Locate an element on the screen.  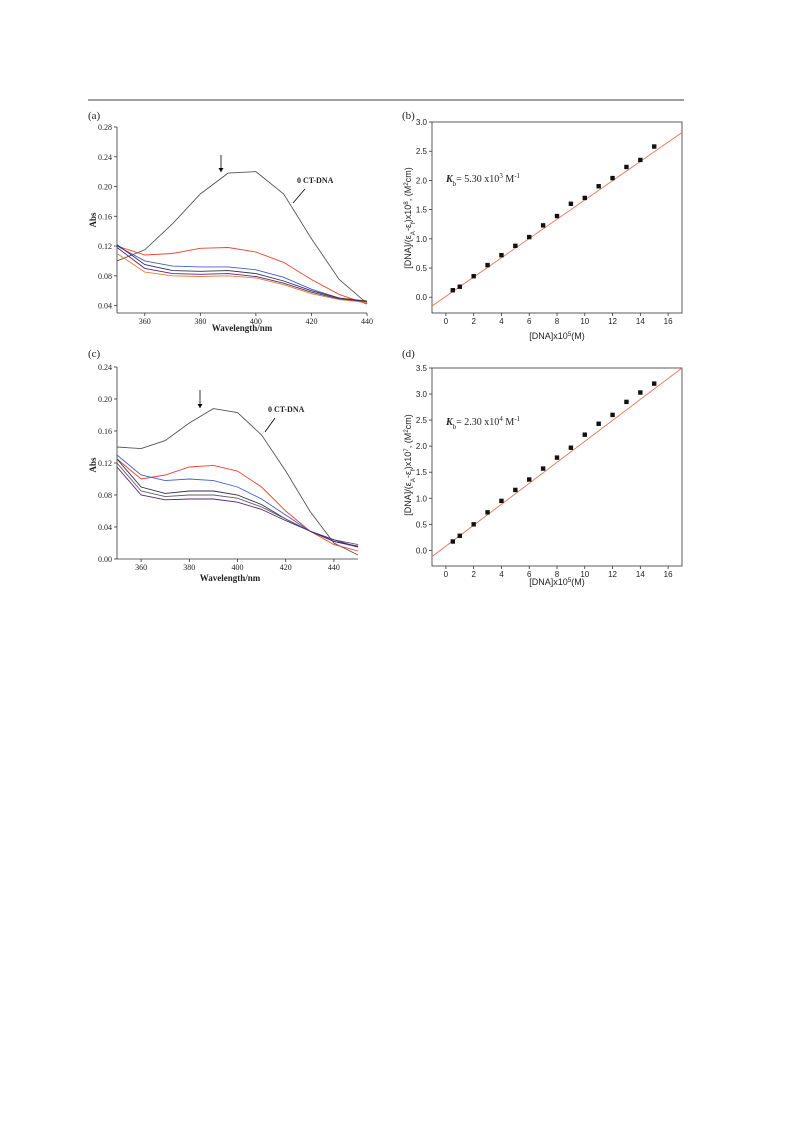
text-part: = 5.30 x10 is located at coordinates (477, 179).